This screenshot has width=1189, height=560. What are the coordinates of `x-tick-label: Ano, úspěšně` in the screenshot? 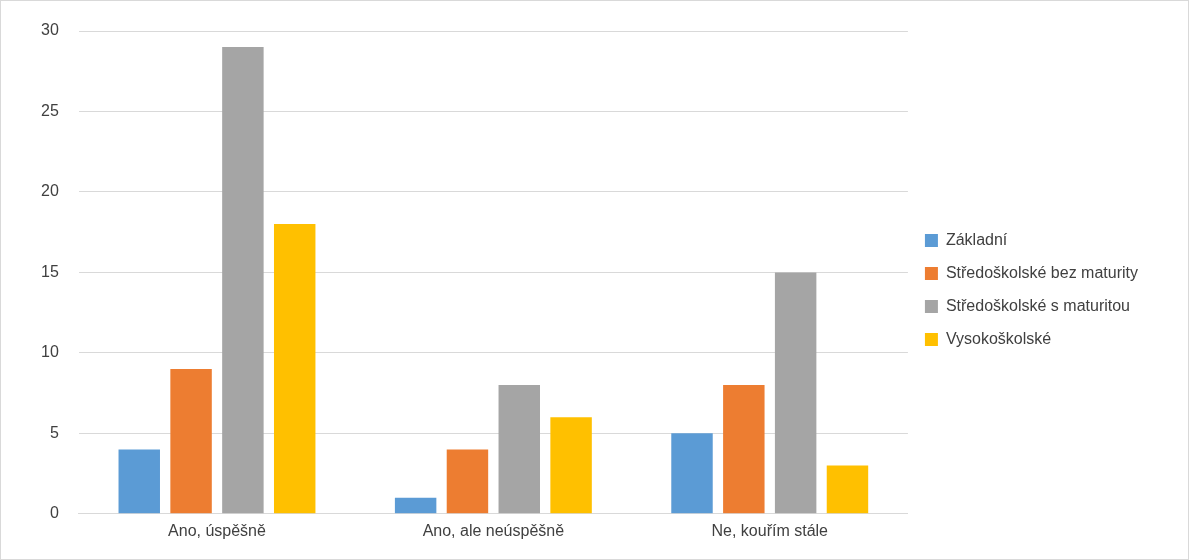 It's located at (217, 530).